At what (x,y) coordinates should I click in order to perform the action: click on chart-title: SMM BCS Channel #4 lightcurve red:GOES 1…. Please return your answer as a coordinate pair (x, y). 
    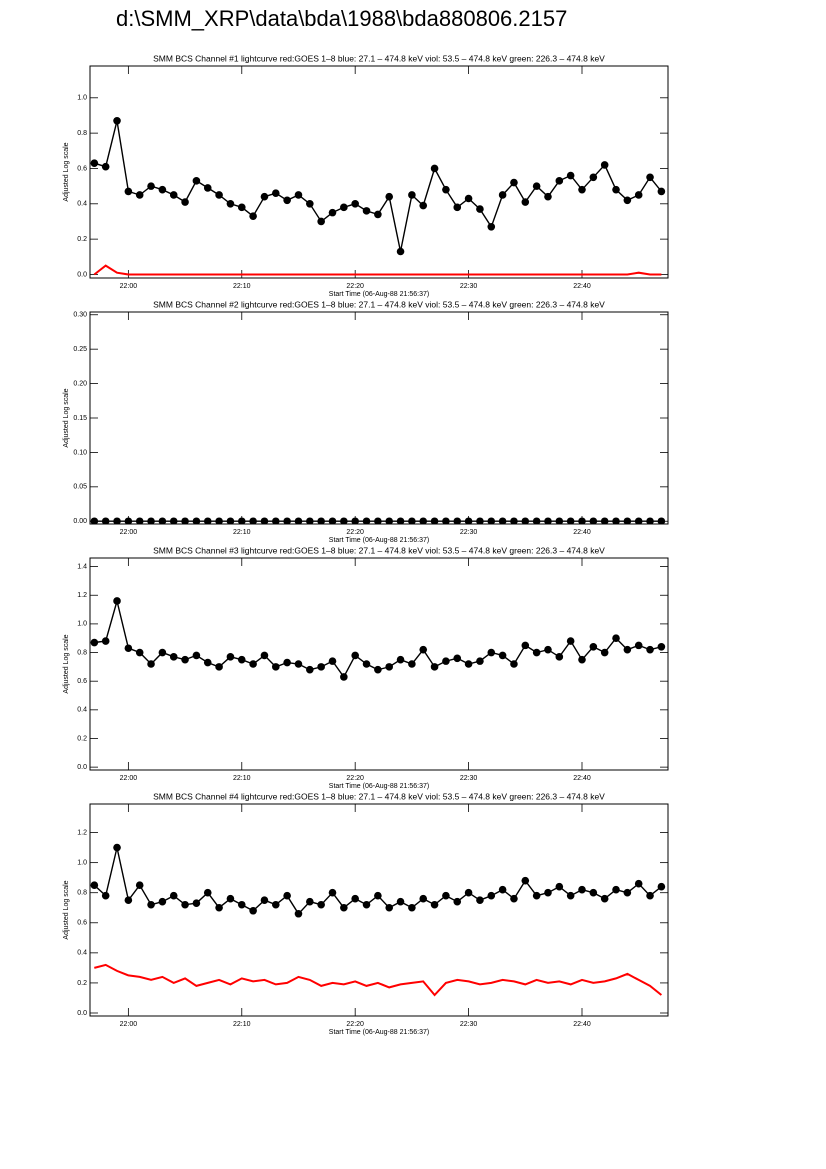
    Looking at the image, I should click on (379, 796).